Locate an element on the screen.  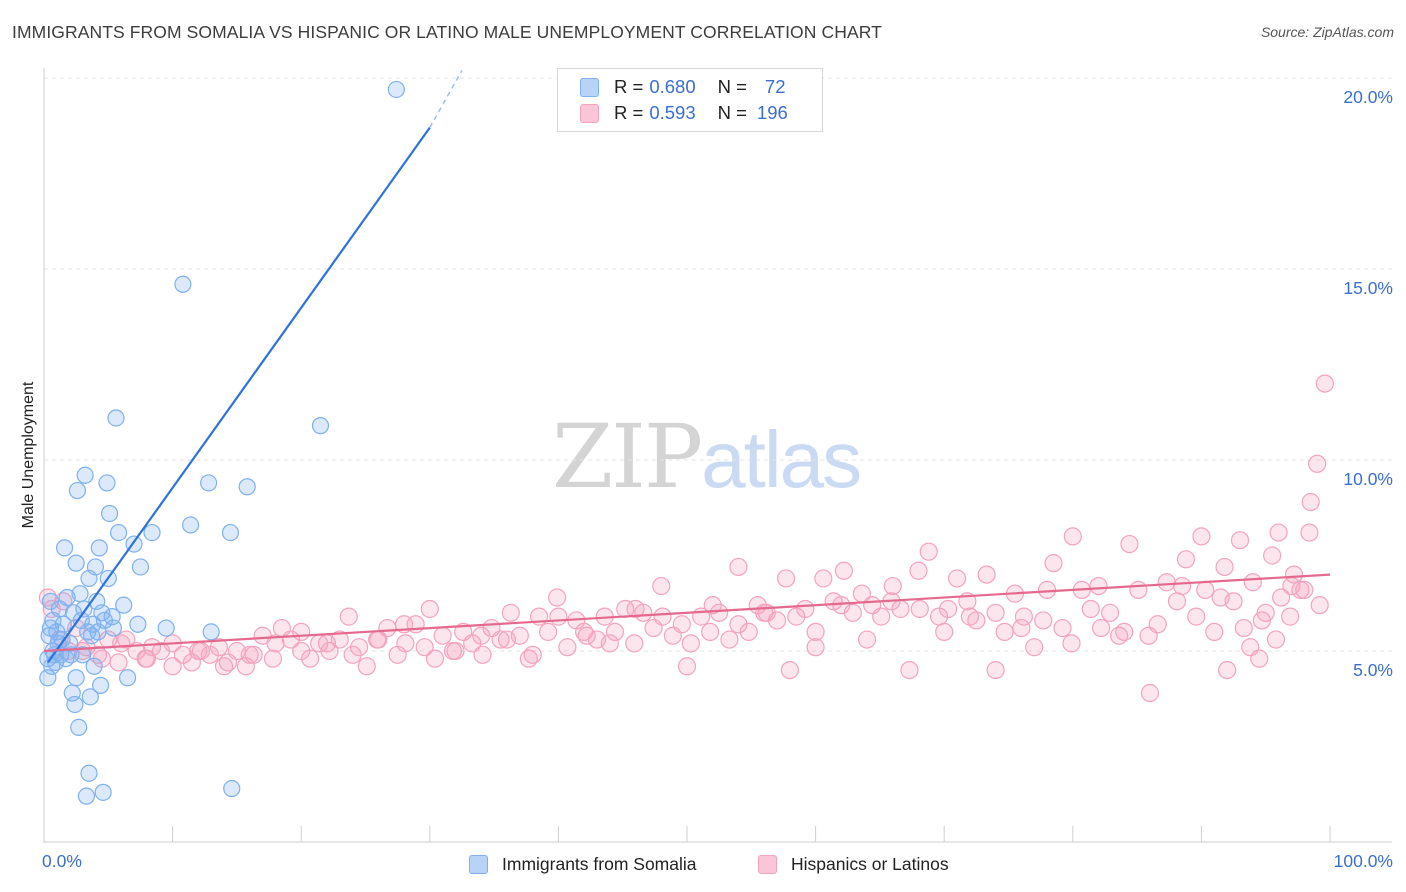
legend-label-hispanics: Hispanics or Latinos is located at coordinates (870, 863).